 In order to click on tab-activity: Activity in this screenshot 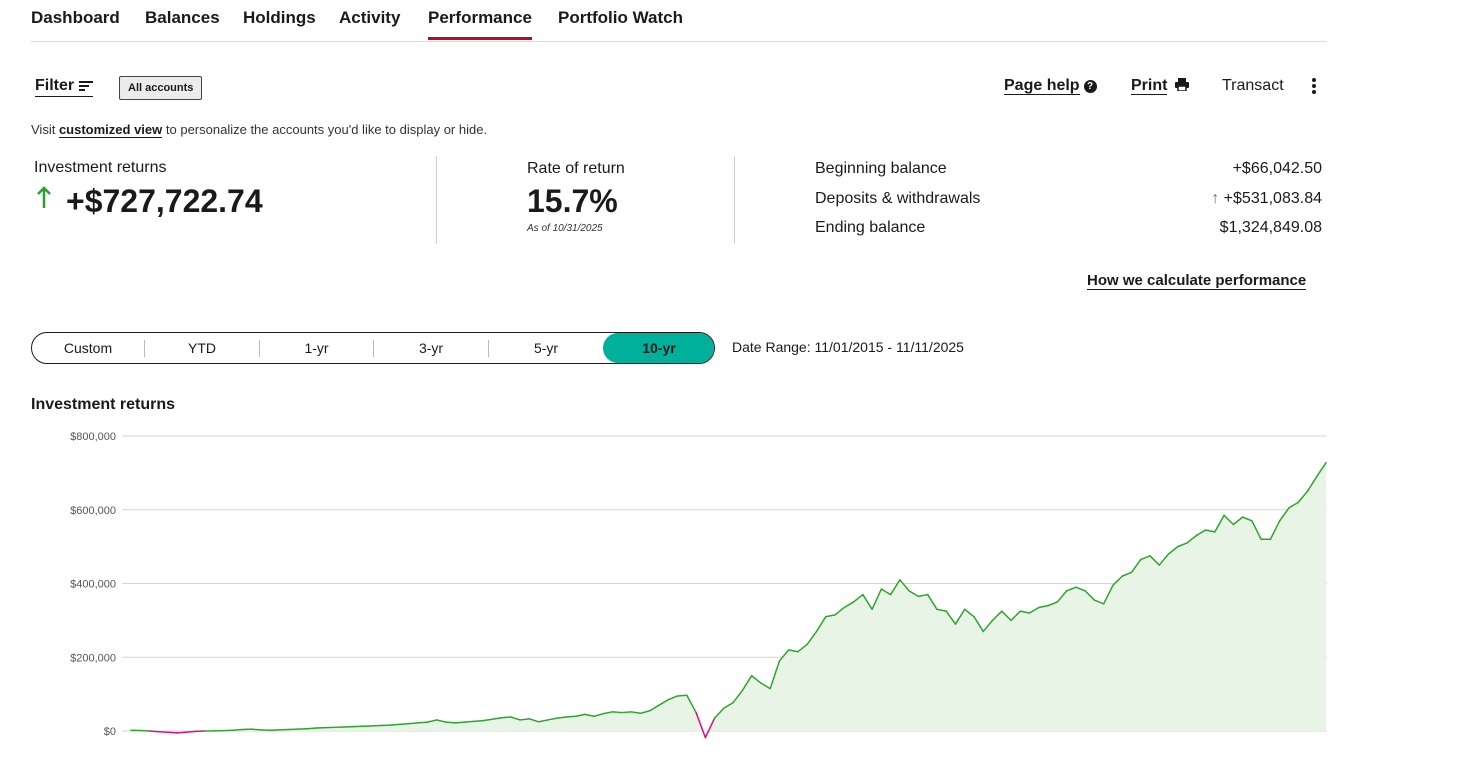, I will do `click(370, 17)`.